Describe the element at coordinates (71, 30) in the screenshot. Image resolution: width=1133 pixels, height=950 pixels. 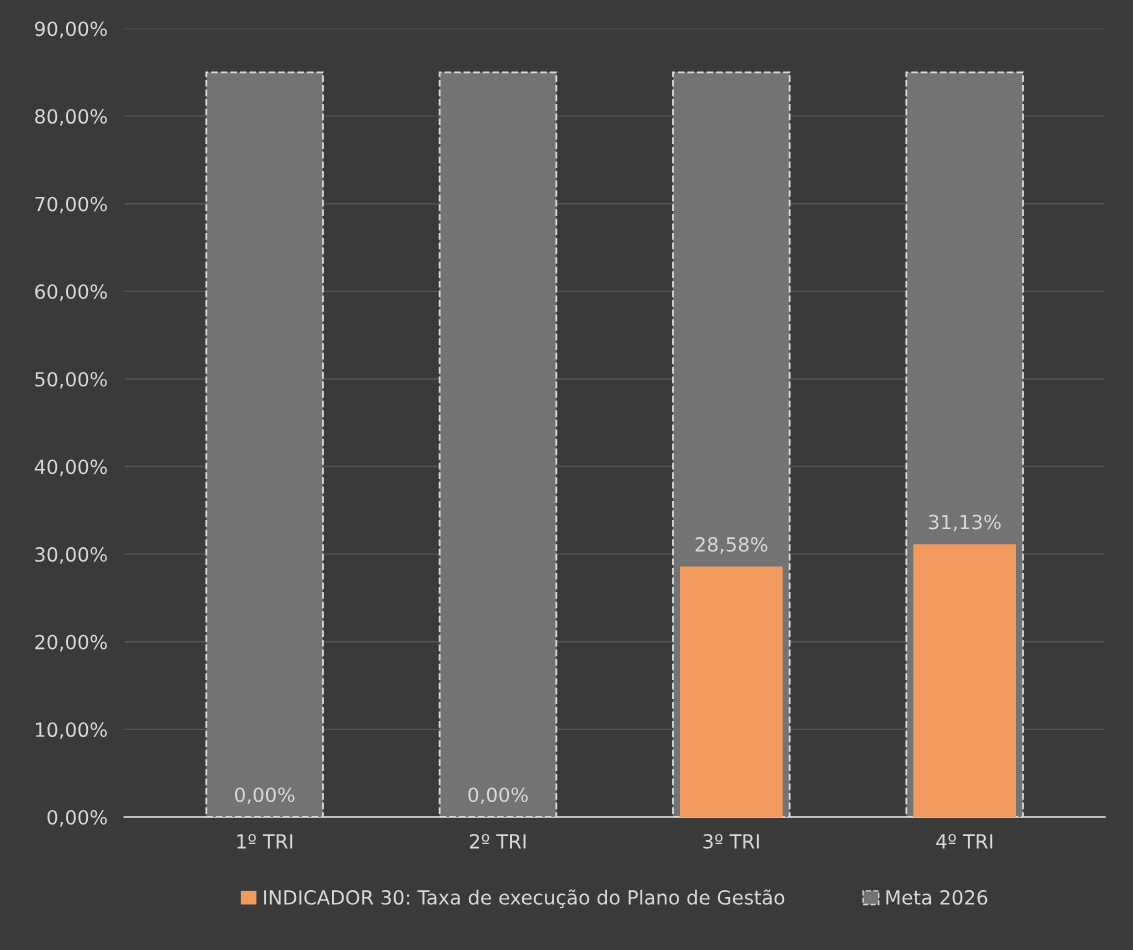
I see `y-tick-label: 90,00%` at that location.